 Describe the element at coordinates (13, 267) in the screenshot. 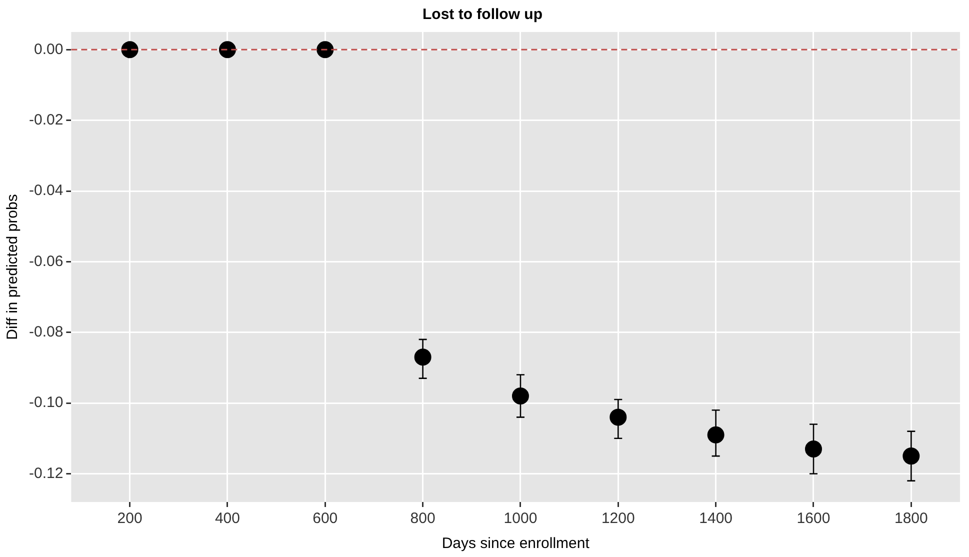

I see `y-axis-title: Diff in predicted probs` at that location.